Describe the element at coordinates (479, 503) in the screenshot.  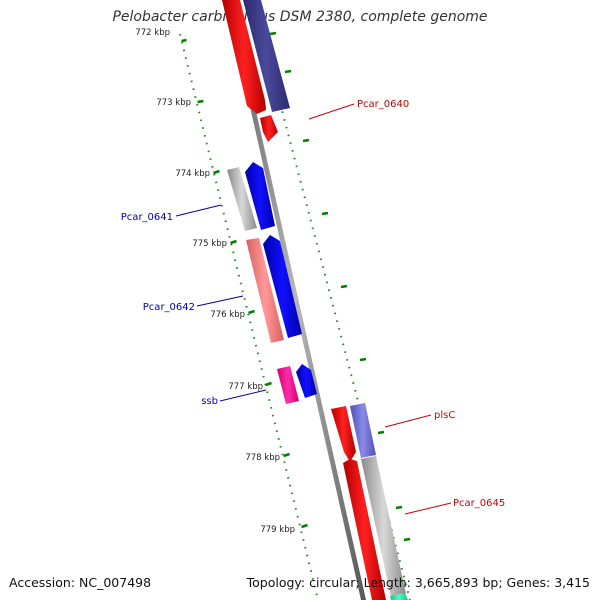
I see `gene-label-pcar-0645: Pcar_0645` at that location.